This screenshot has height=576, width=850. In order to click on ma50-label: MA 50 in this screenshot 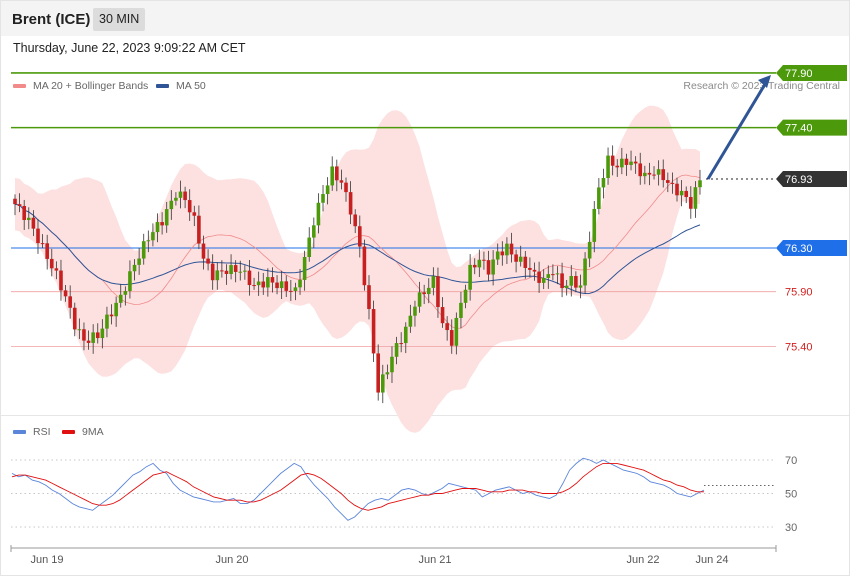, I will do `click(191, 86)`.